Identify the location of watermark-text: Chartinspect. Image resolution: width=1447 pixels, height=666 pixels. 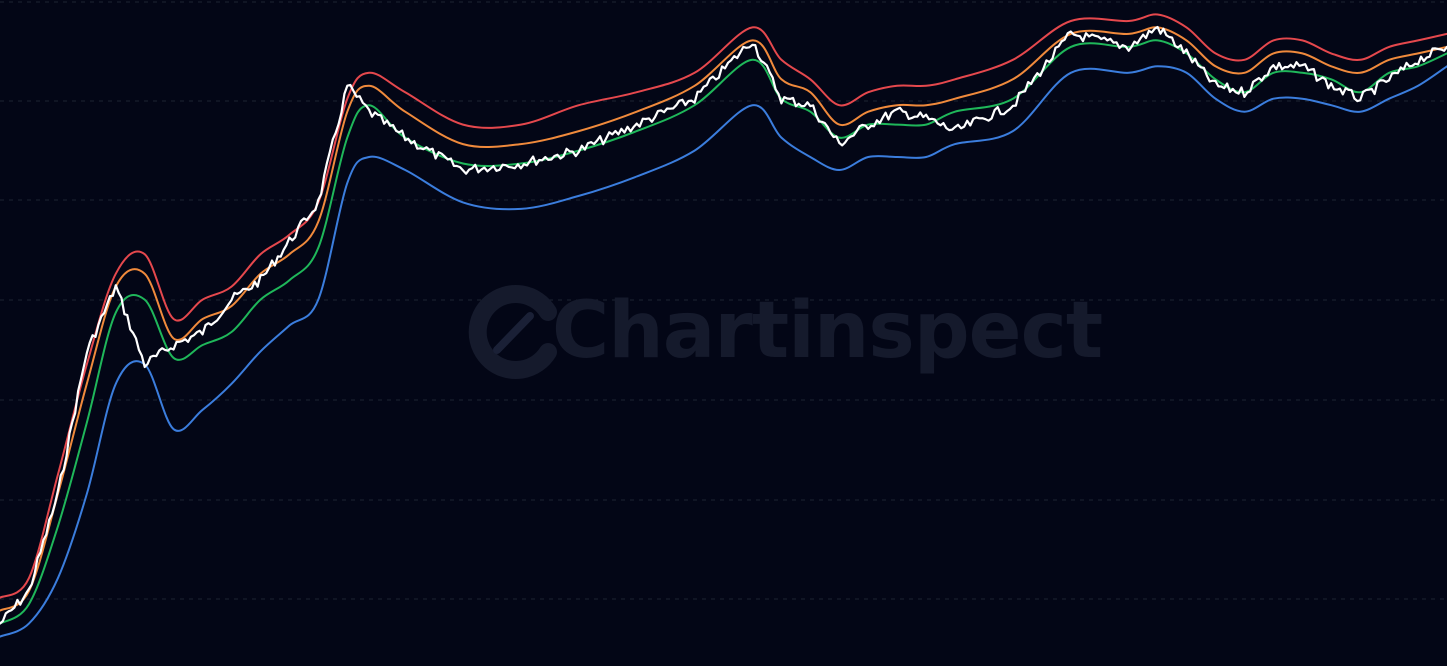
(827, 331).